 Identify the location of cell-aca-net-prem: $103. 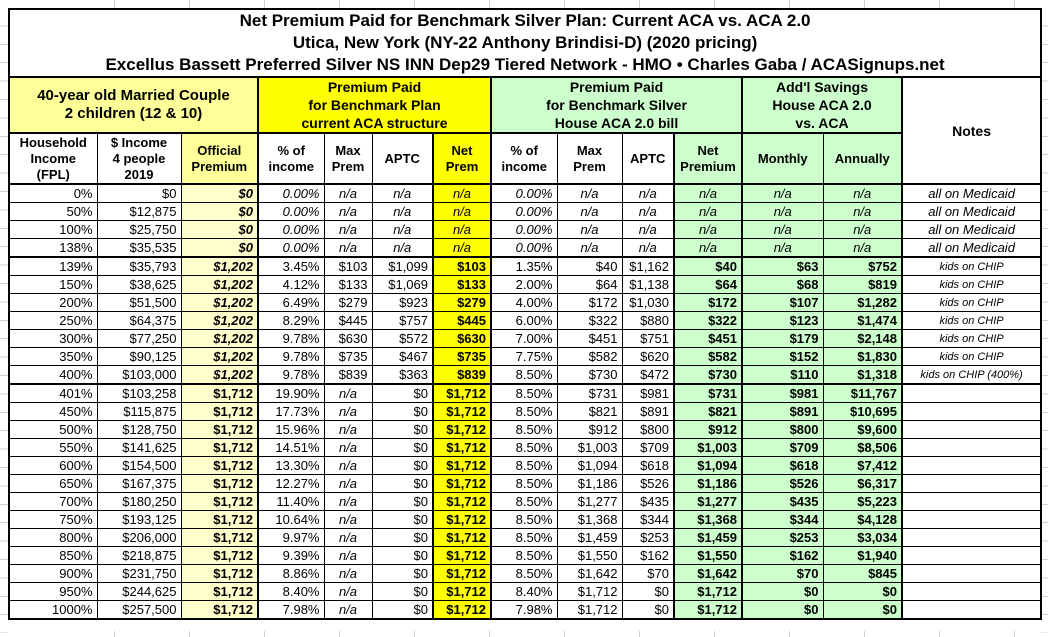
(462, 266).